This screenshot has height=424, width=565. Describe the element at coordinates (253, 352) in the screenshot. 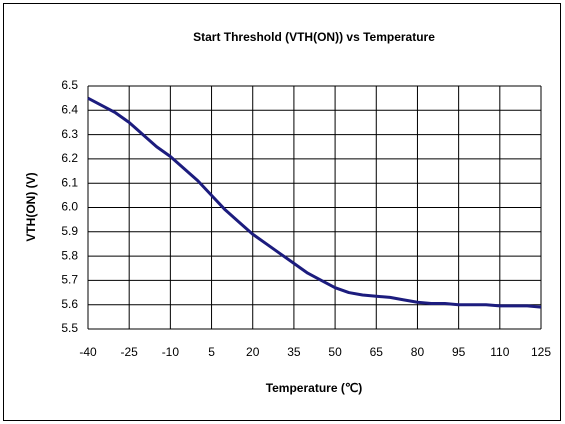

I see `x-tick-label: 20` at that location.